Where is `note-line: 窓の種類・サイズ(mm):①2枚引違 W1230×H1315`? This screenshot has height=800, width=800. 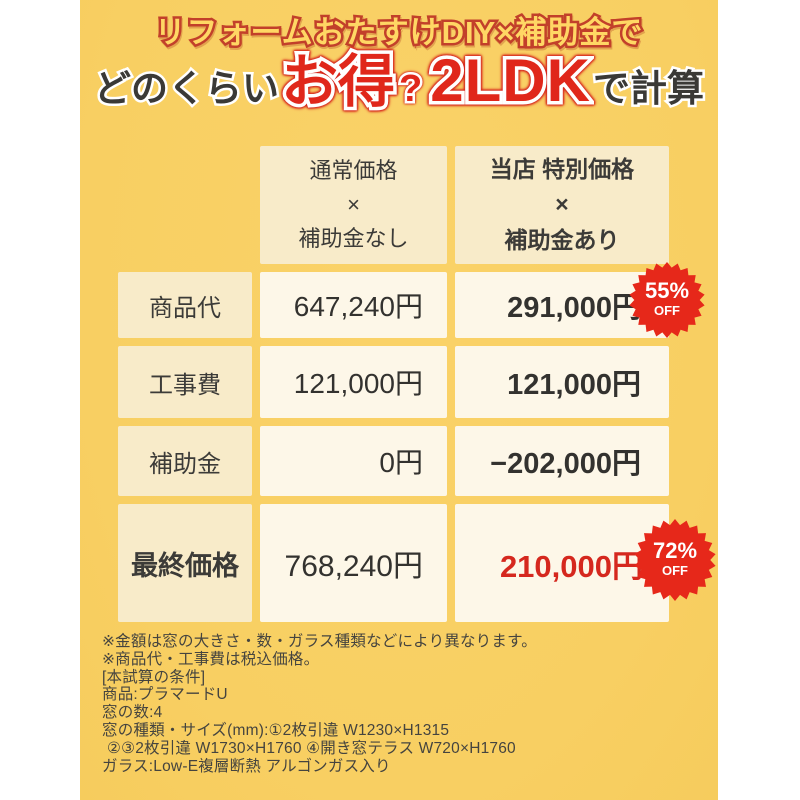 note-line: 窓の種類・サイズ(mm):①2枚引違 W1230×H1315 is located at coordinates (276, 730).